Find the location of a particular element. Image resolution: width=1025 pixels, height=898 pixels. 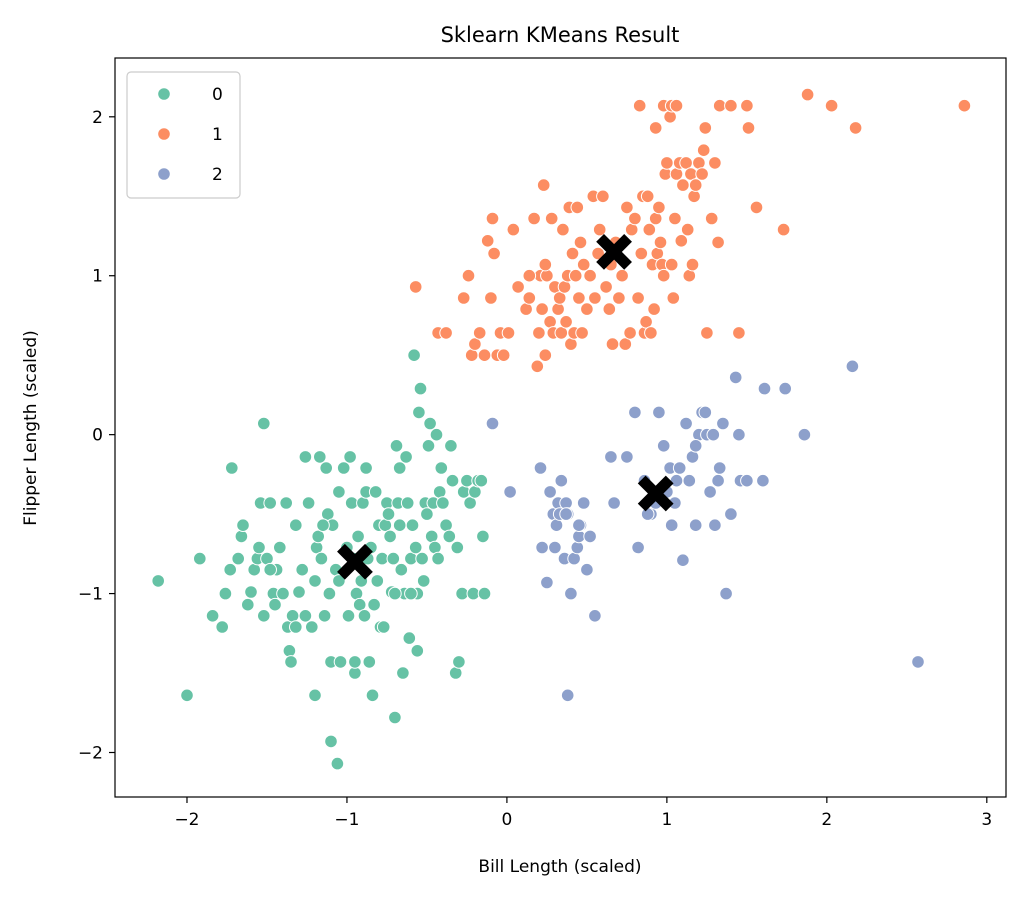

legend-label: 2 is located at coordinates (217, 175).